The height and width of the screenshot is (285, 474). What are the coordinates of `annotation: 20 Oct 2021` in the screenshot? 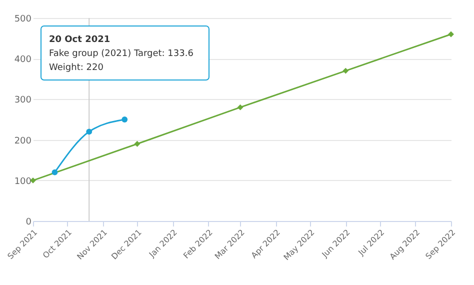 It's located at (79, 40).